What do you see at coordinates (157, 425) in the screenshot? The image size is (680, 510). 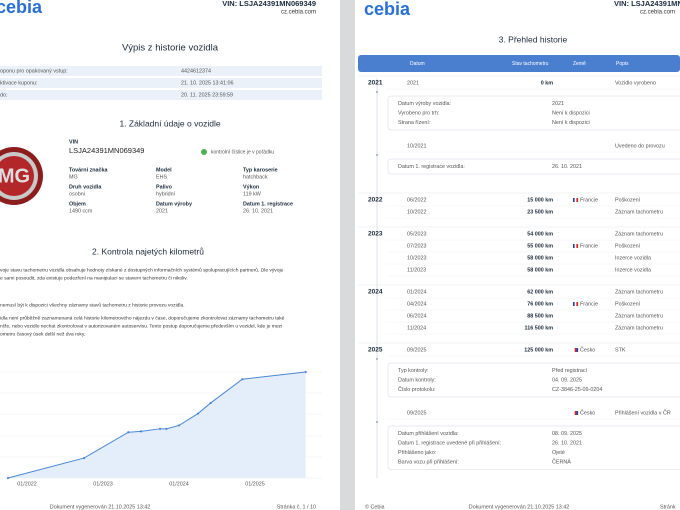 I see `chart-area` at bounding box center [157, 425].